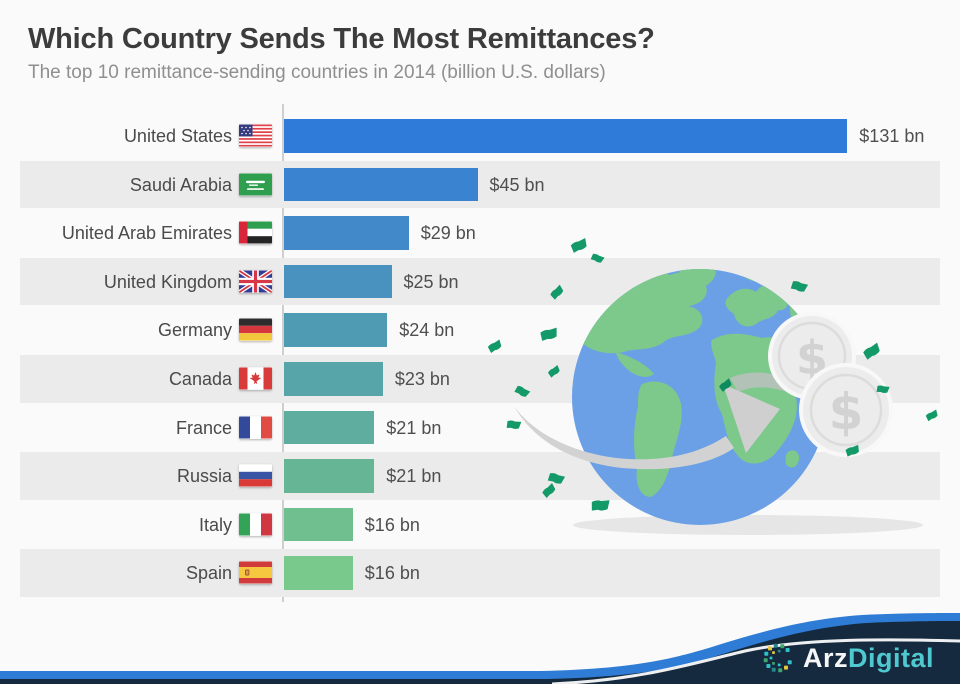 The image size is (960, 684). I want to click on flag-icon-gb, so click(255, 281).